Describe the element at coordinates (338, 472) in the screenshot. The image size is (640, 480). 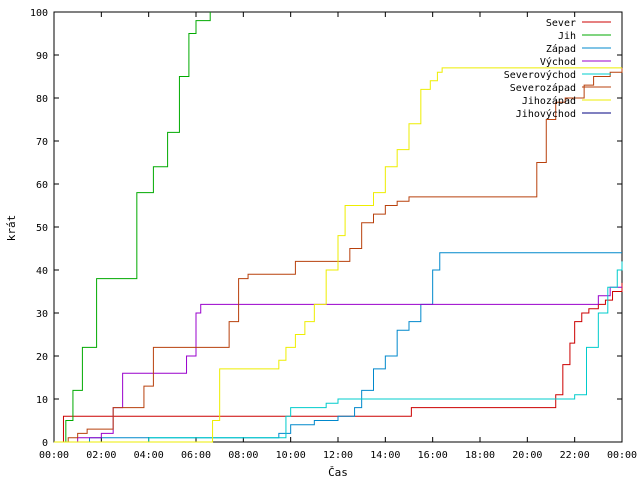
I see `x-axis-label: Čas` at that location.